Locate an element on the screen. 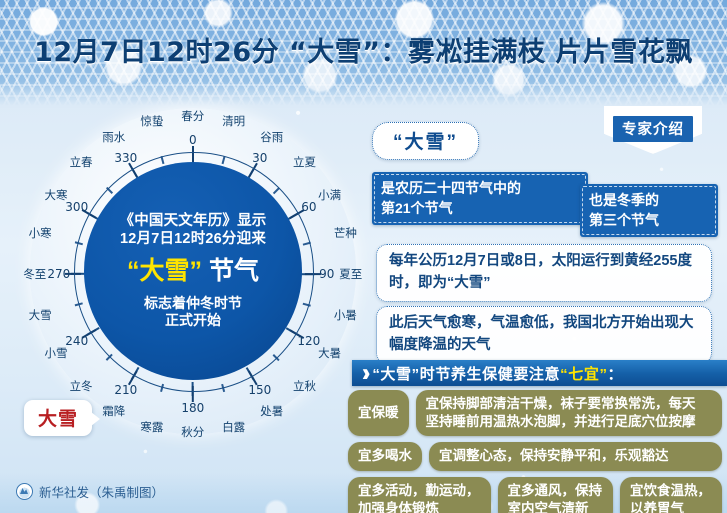 The image size is (727, 513). wheel-term-name: 雨水 is located at coordinates (114, 137).